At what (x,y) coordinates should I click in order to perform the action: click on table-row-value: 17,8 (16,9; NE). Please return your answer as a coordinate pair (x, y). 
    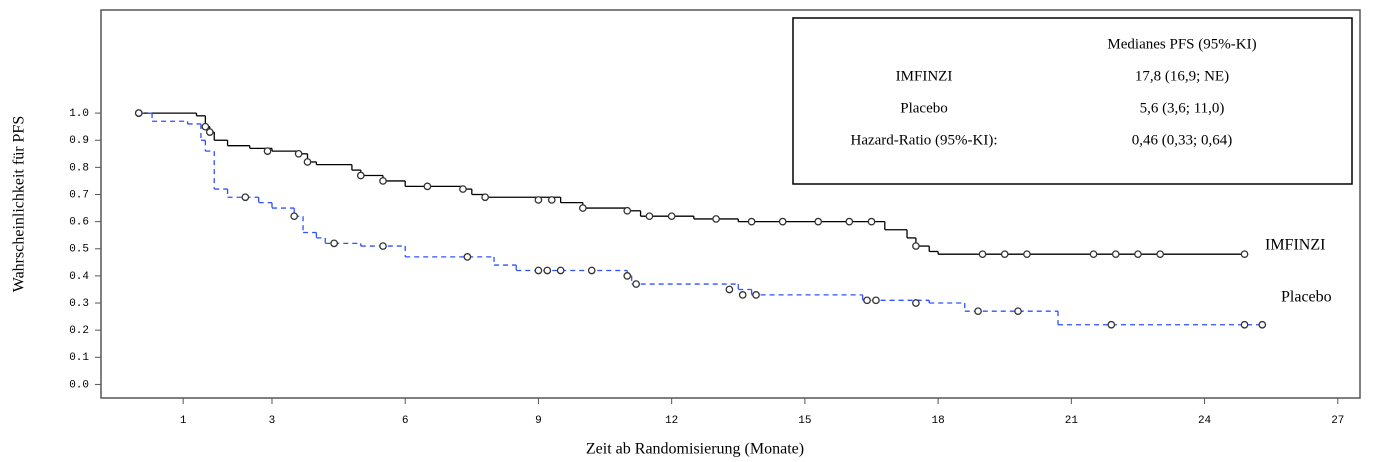
    Looking at the image, I should click on (1182, 76).